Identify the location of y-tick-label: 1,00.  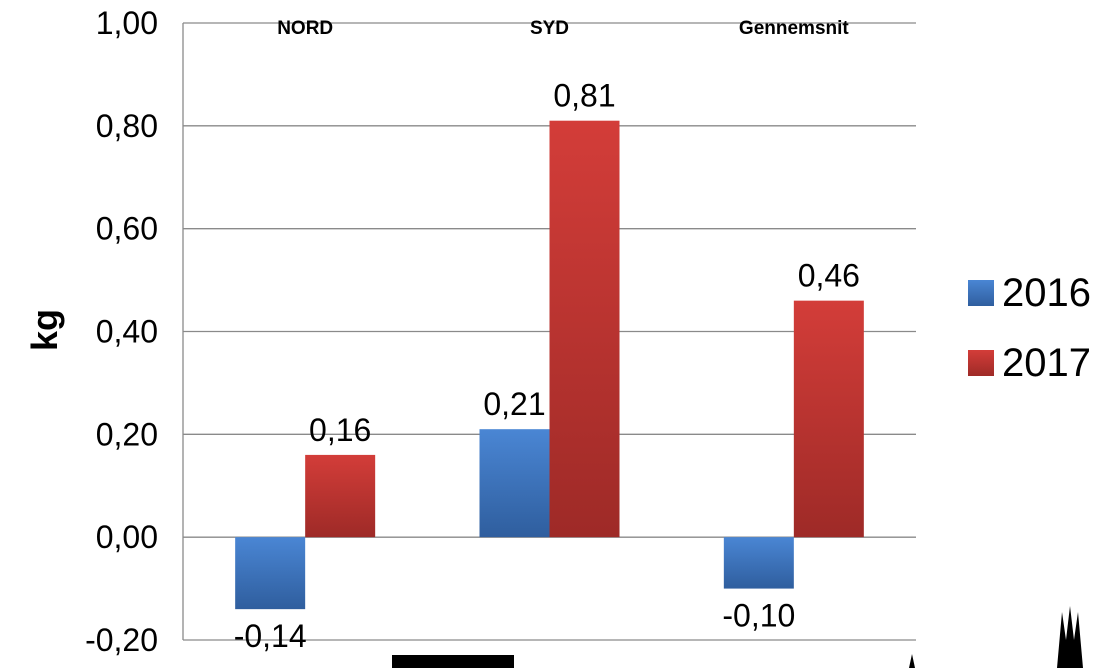
(127, 23).